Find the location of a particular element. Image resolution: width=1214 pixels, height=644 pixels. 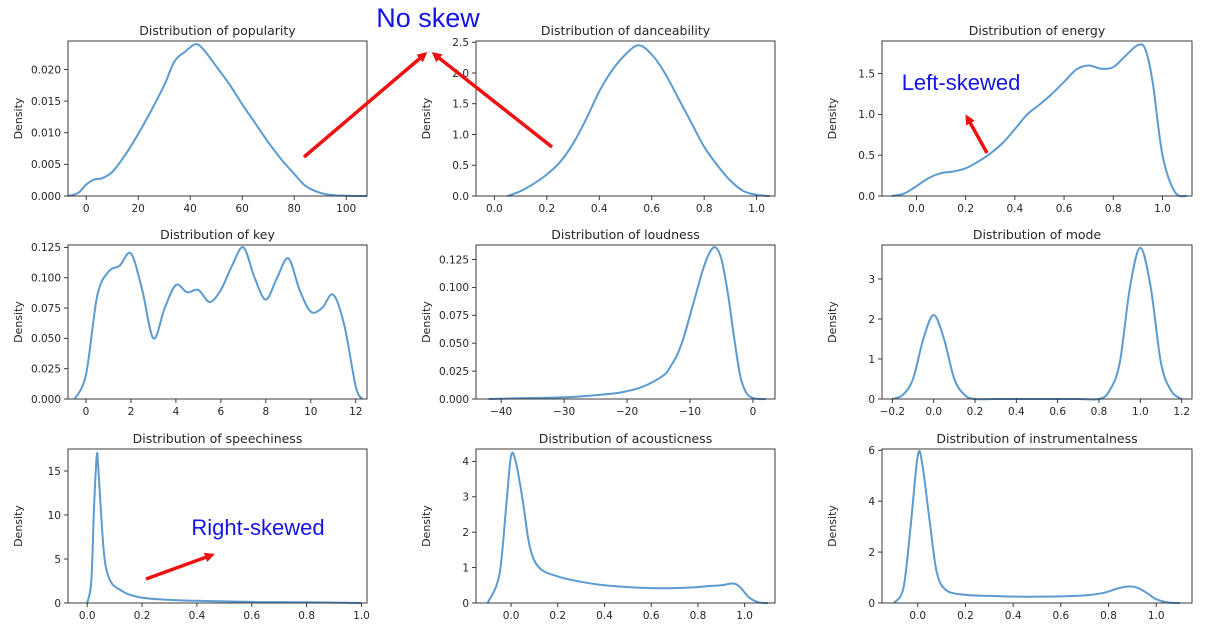

x-tick-label: −30 is located at coordinates (564, 412).